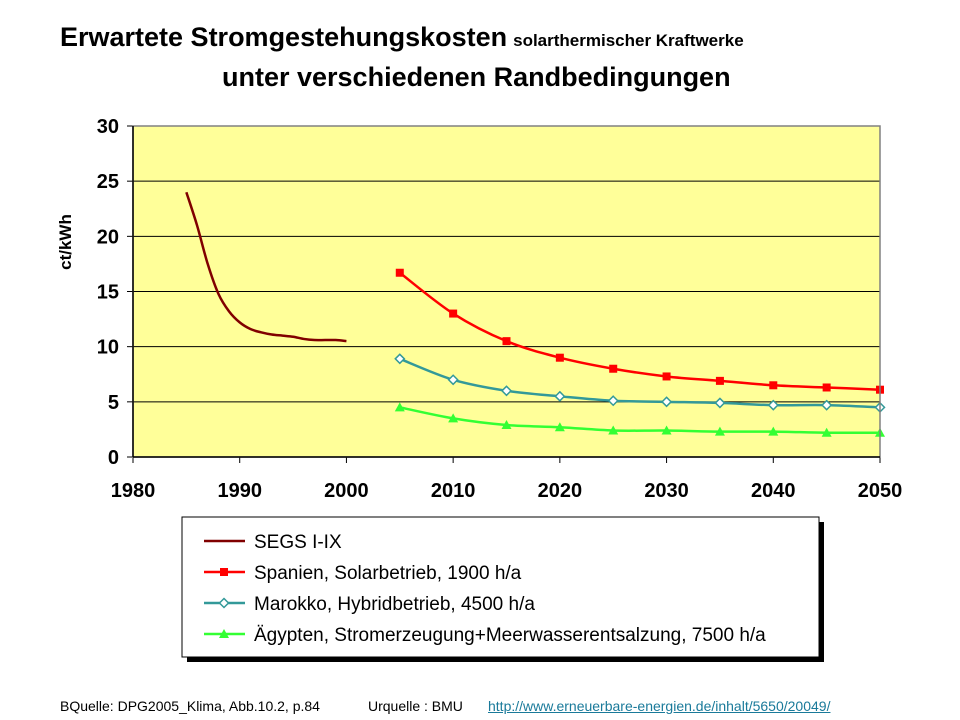 The height and width of the screenshot is (720, 960). I want to click on legend-label: SEGS I-IX, so click(298, 542).